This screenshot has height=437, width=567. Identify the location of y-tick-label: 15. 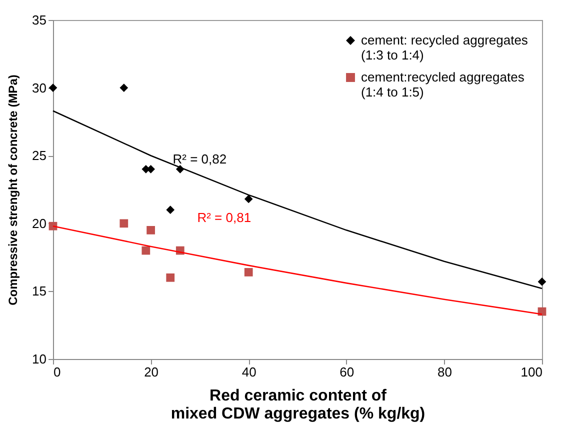
(39, 291).